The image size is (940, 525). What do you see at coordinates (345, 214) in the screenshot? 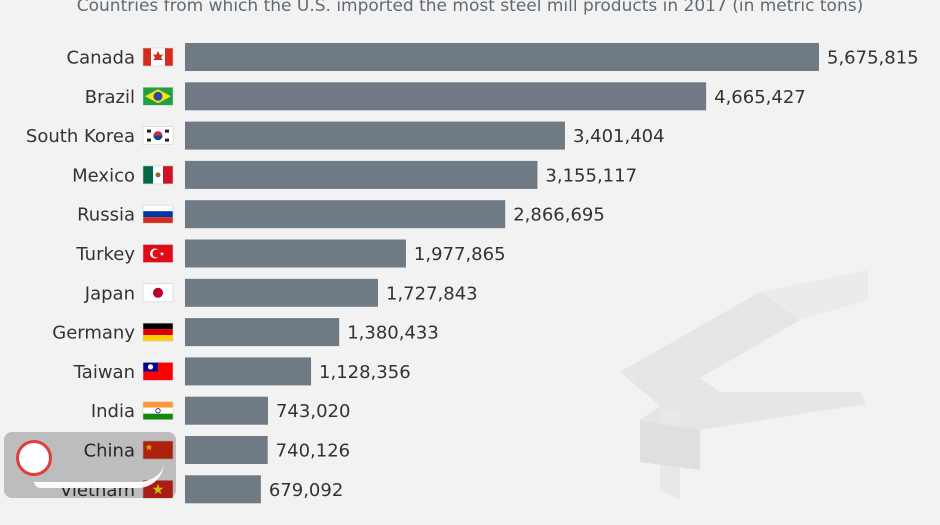
I see `bar-russia` at bounding box center [345, 214].